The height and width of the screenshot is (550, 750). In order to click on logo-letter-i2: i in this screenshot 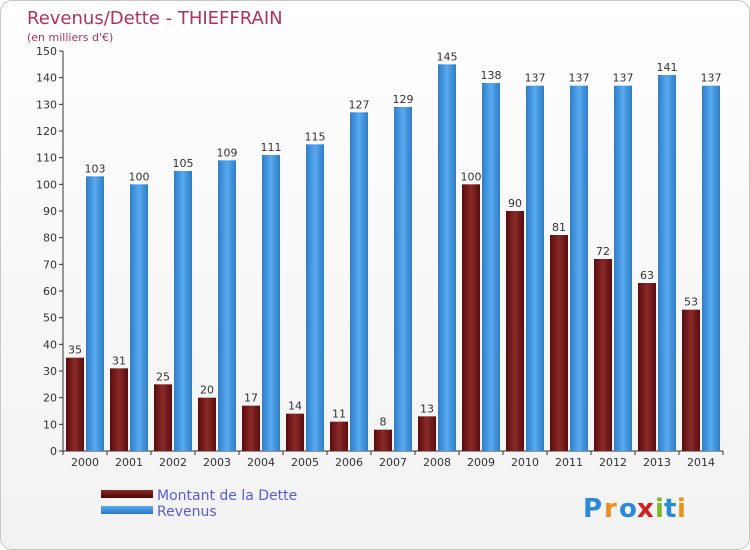, I will do `click(681, 509)`.